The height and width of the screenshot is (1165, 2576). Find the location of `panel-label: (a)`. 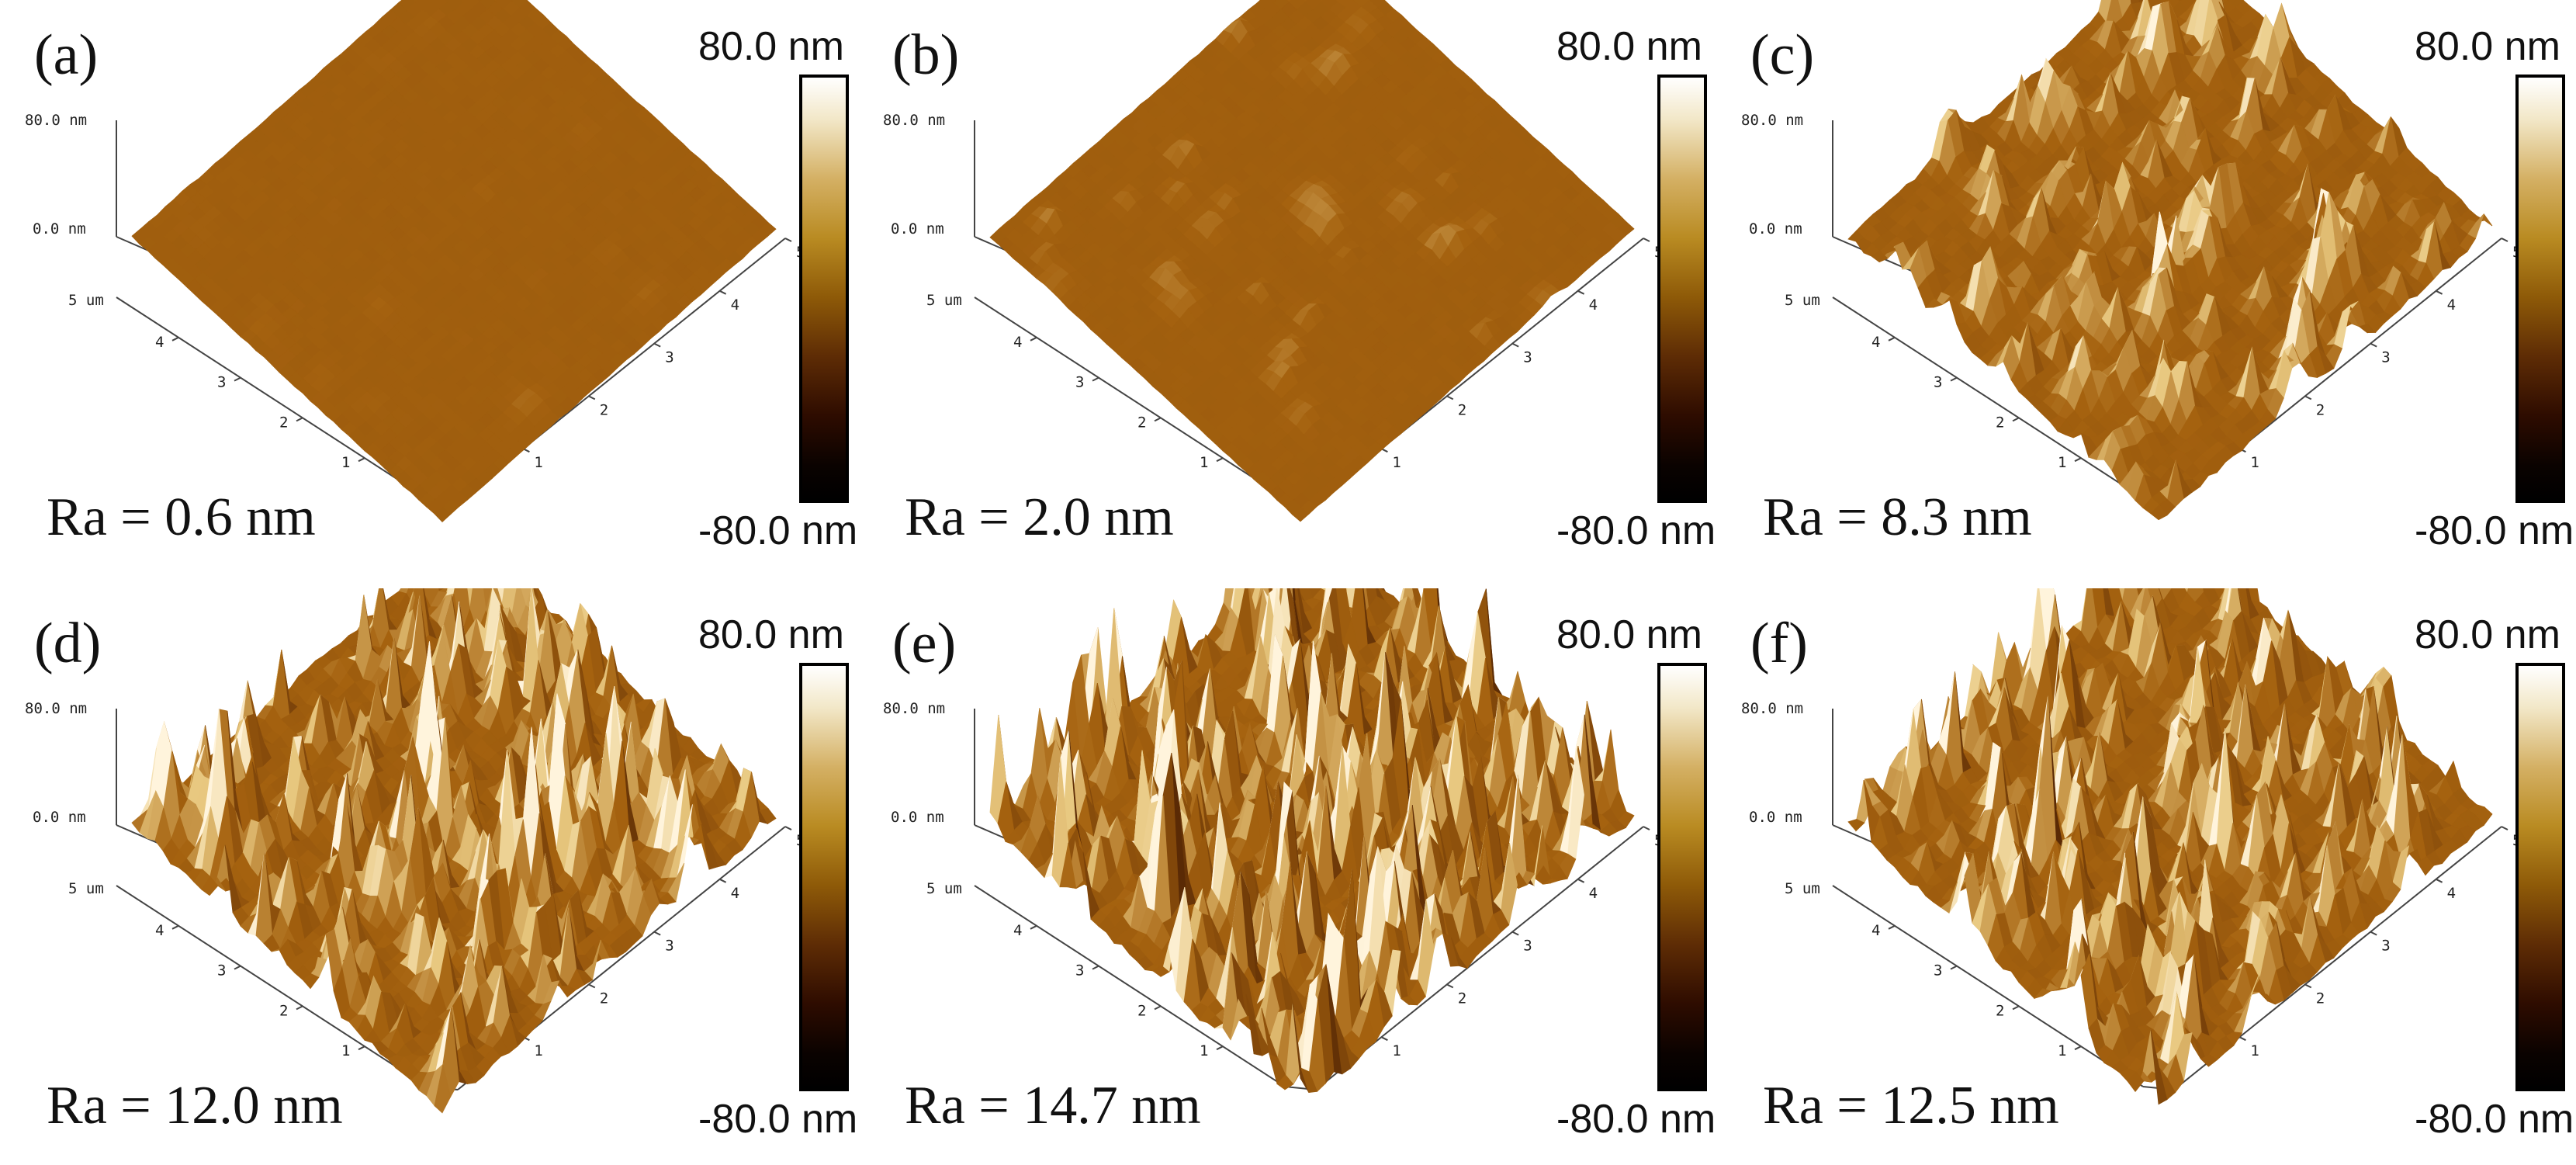

panel-label: (a) is located at coordinates (66, 55).